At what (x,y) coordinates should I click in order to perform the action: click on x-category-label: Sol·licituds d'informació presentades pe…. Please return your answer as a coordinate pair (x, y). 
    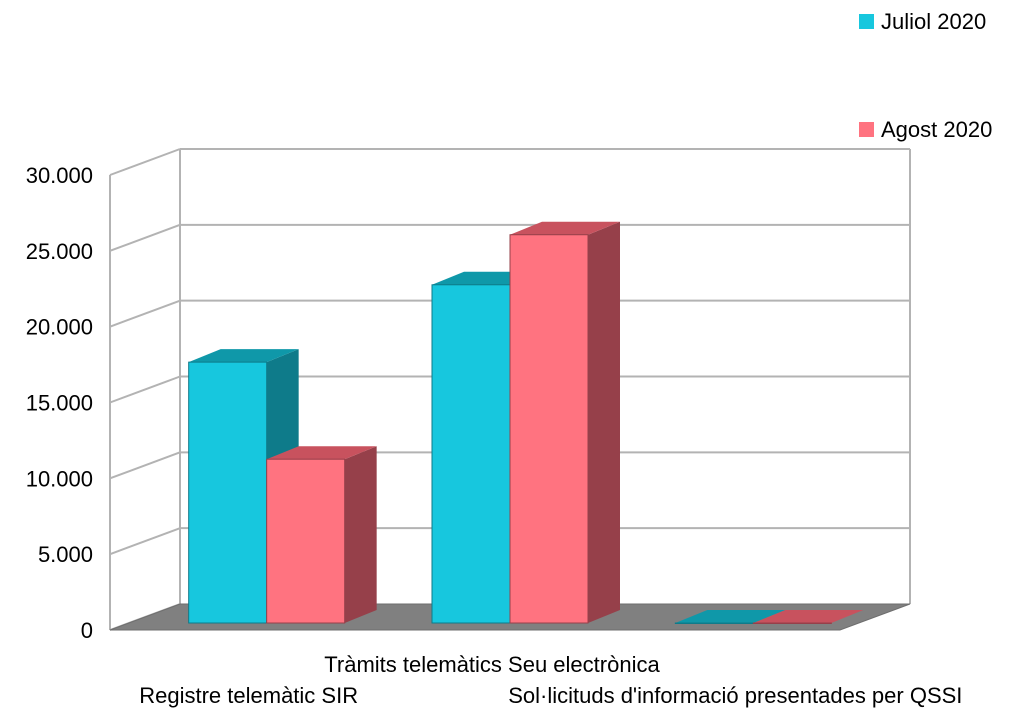
    Looking at the image, I should click on (735, 695).